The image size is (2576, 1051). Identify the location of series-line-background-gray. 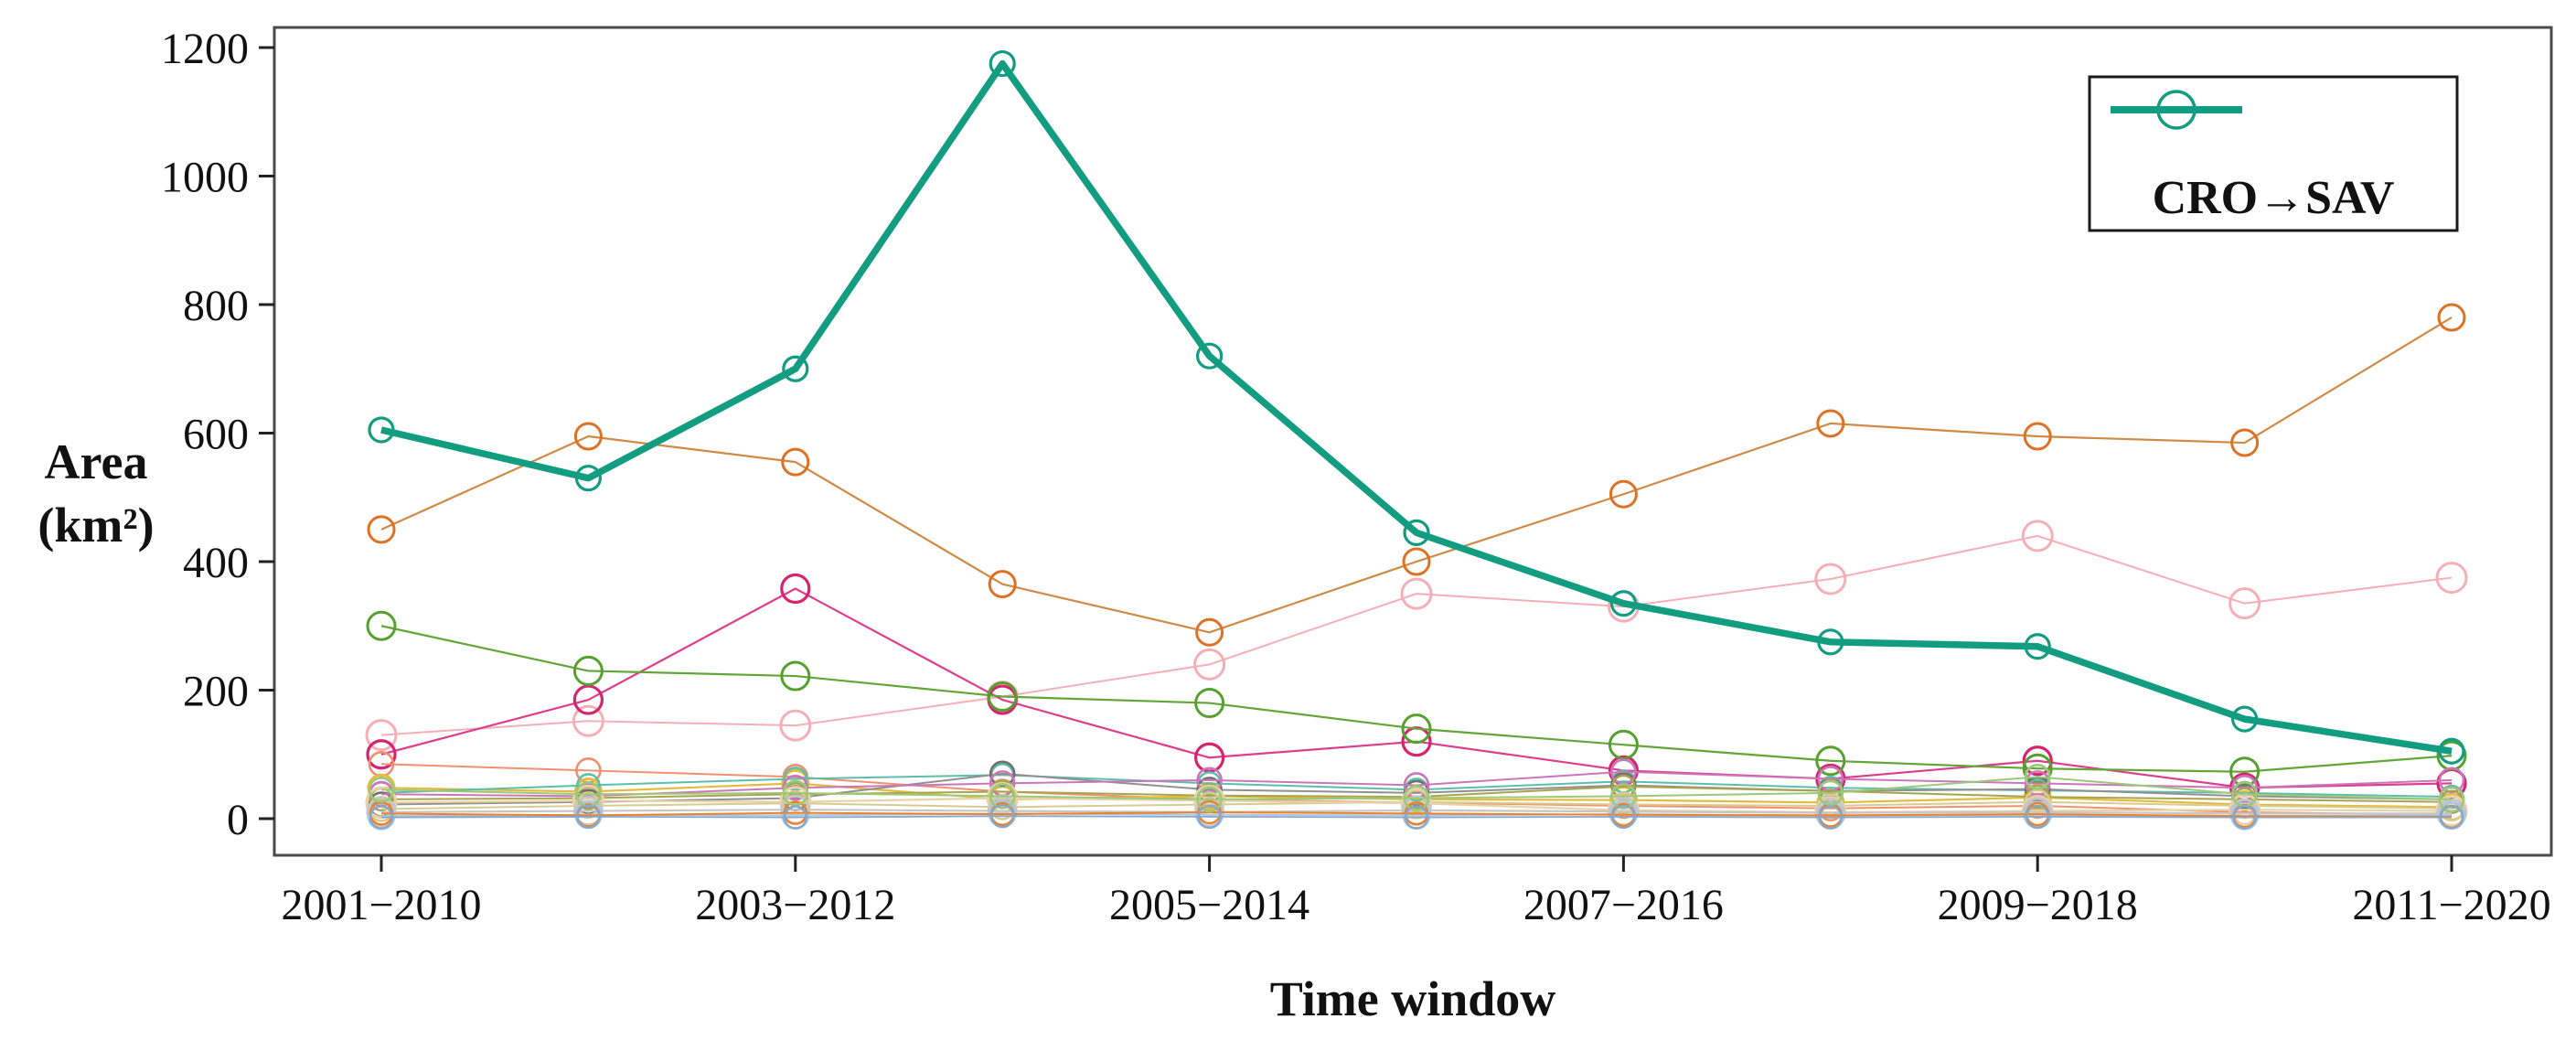
(1416, 789).